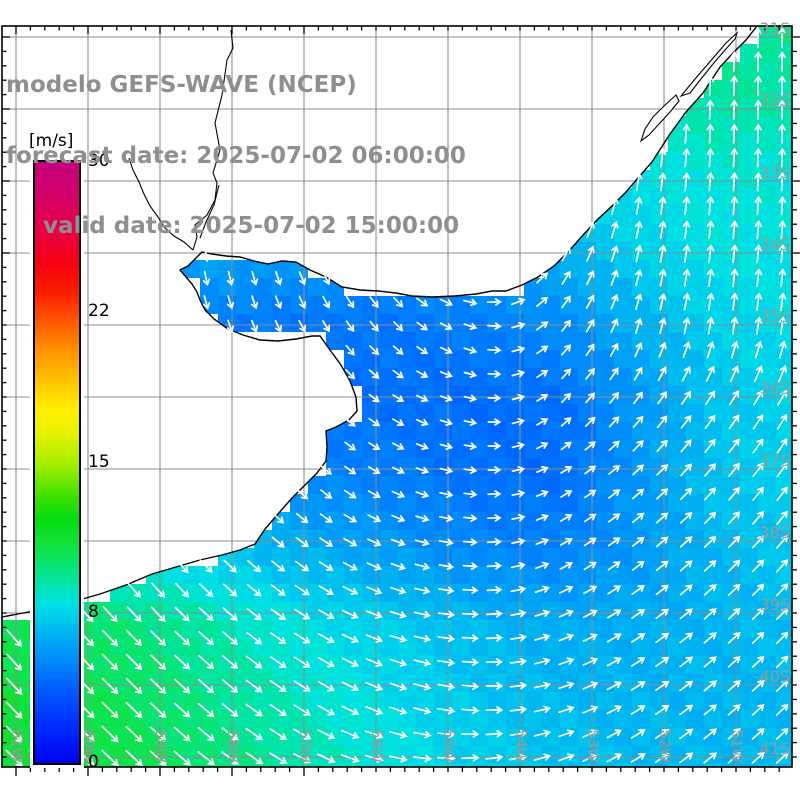  I want to click on colorbar-tick-label: 22, so click(99, 311).